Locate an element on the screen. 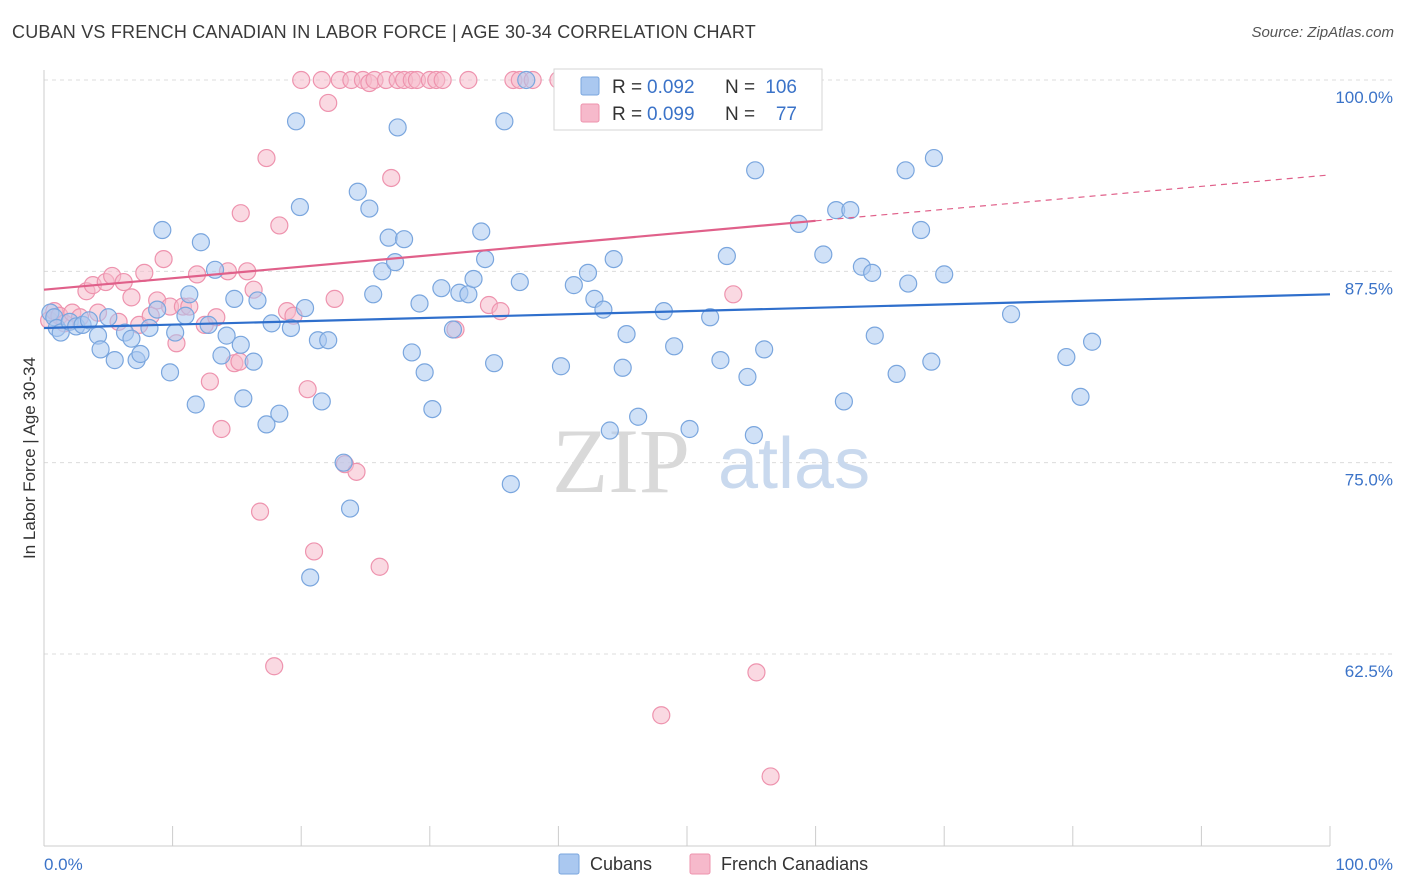 The image size is (1406, 892). legend-cubans-swatch is located at coordinates (569, 864).